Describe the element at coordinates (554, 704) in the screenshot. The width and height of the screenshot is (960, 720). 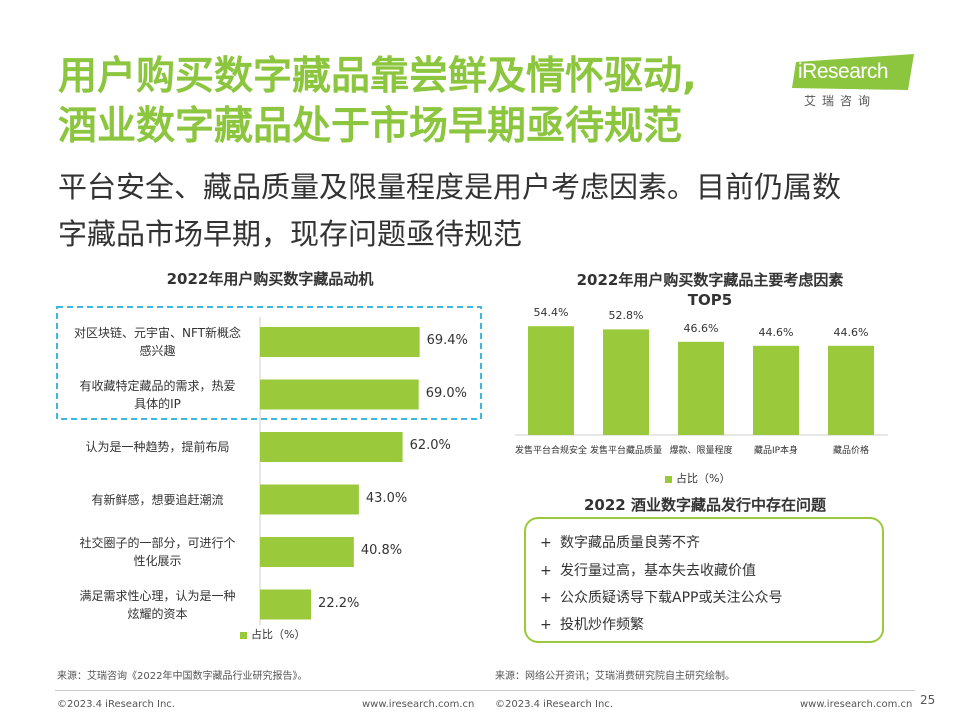
I see `footer-copyright-right: ©2023.4 iResearch Inc.` at that location.